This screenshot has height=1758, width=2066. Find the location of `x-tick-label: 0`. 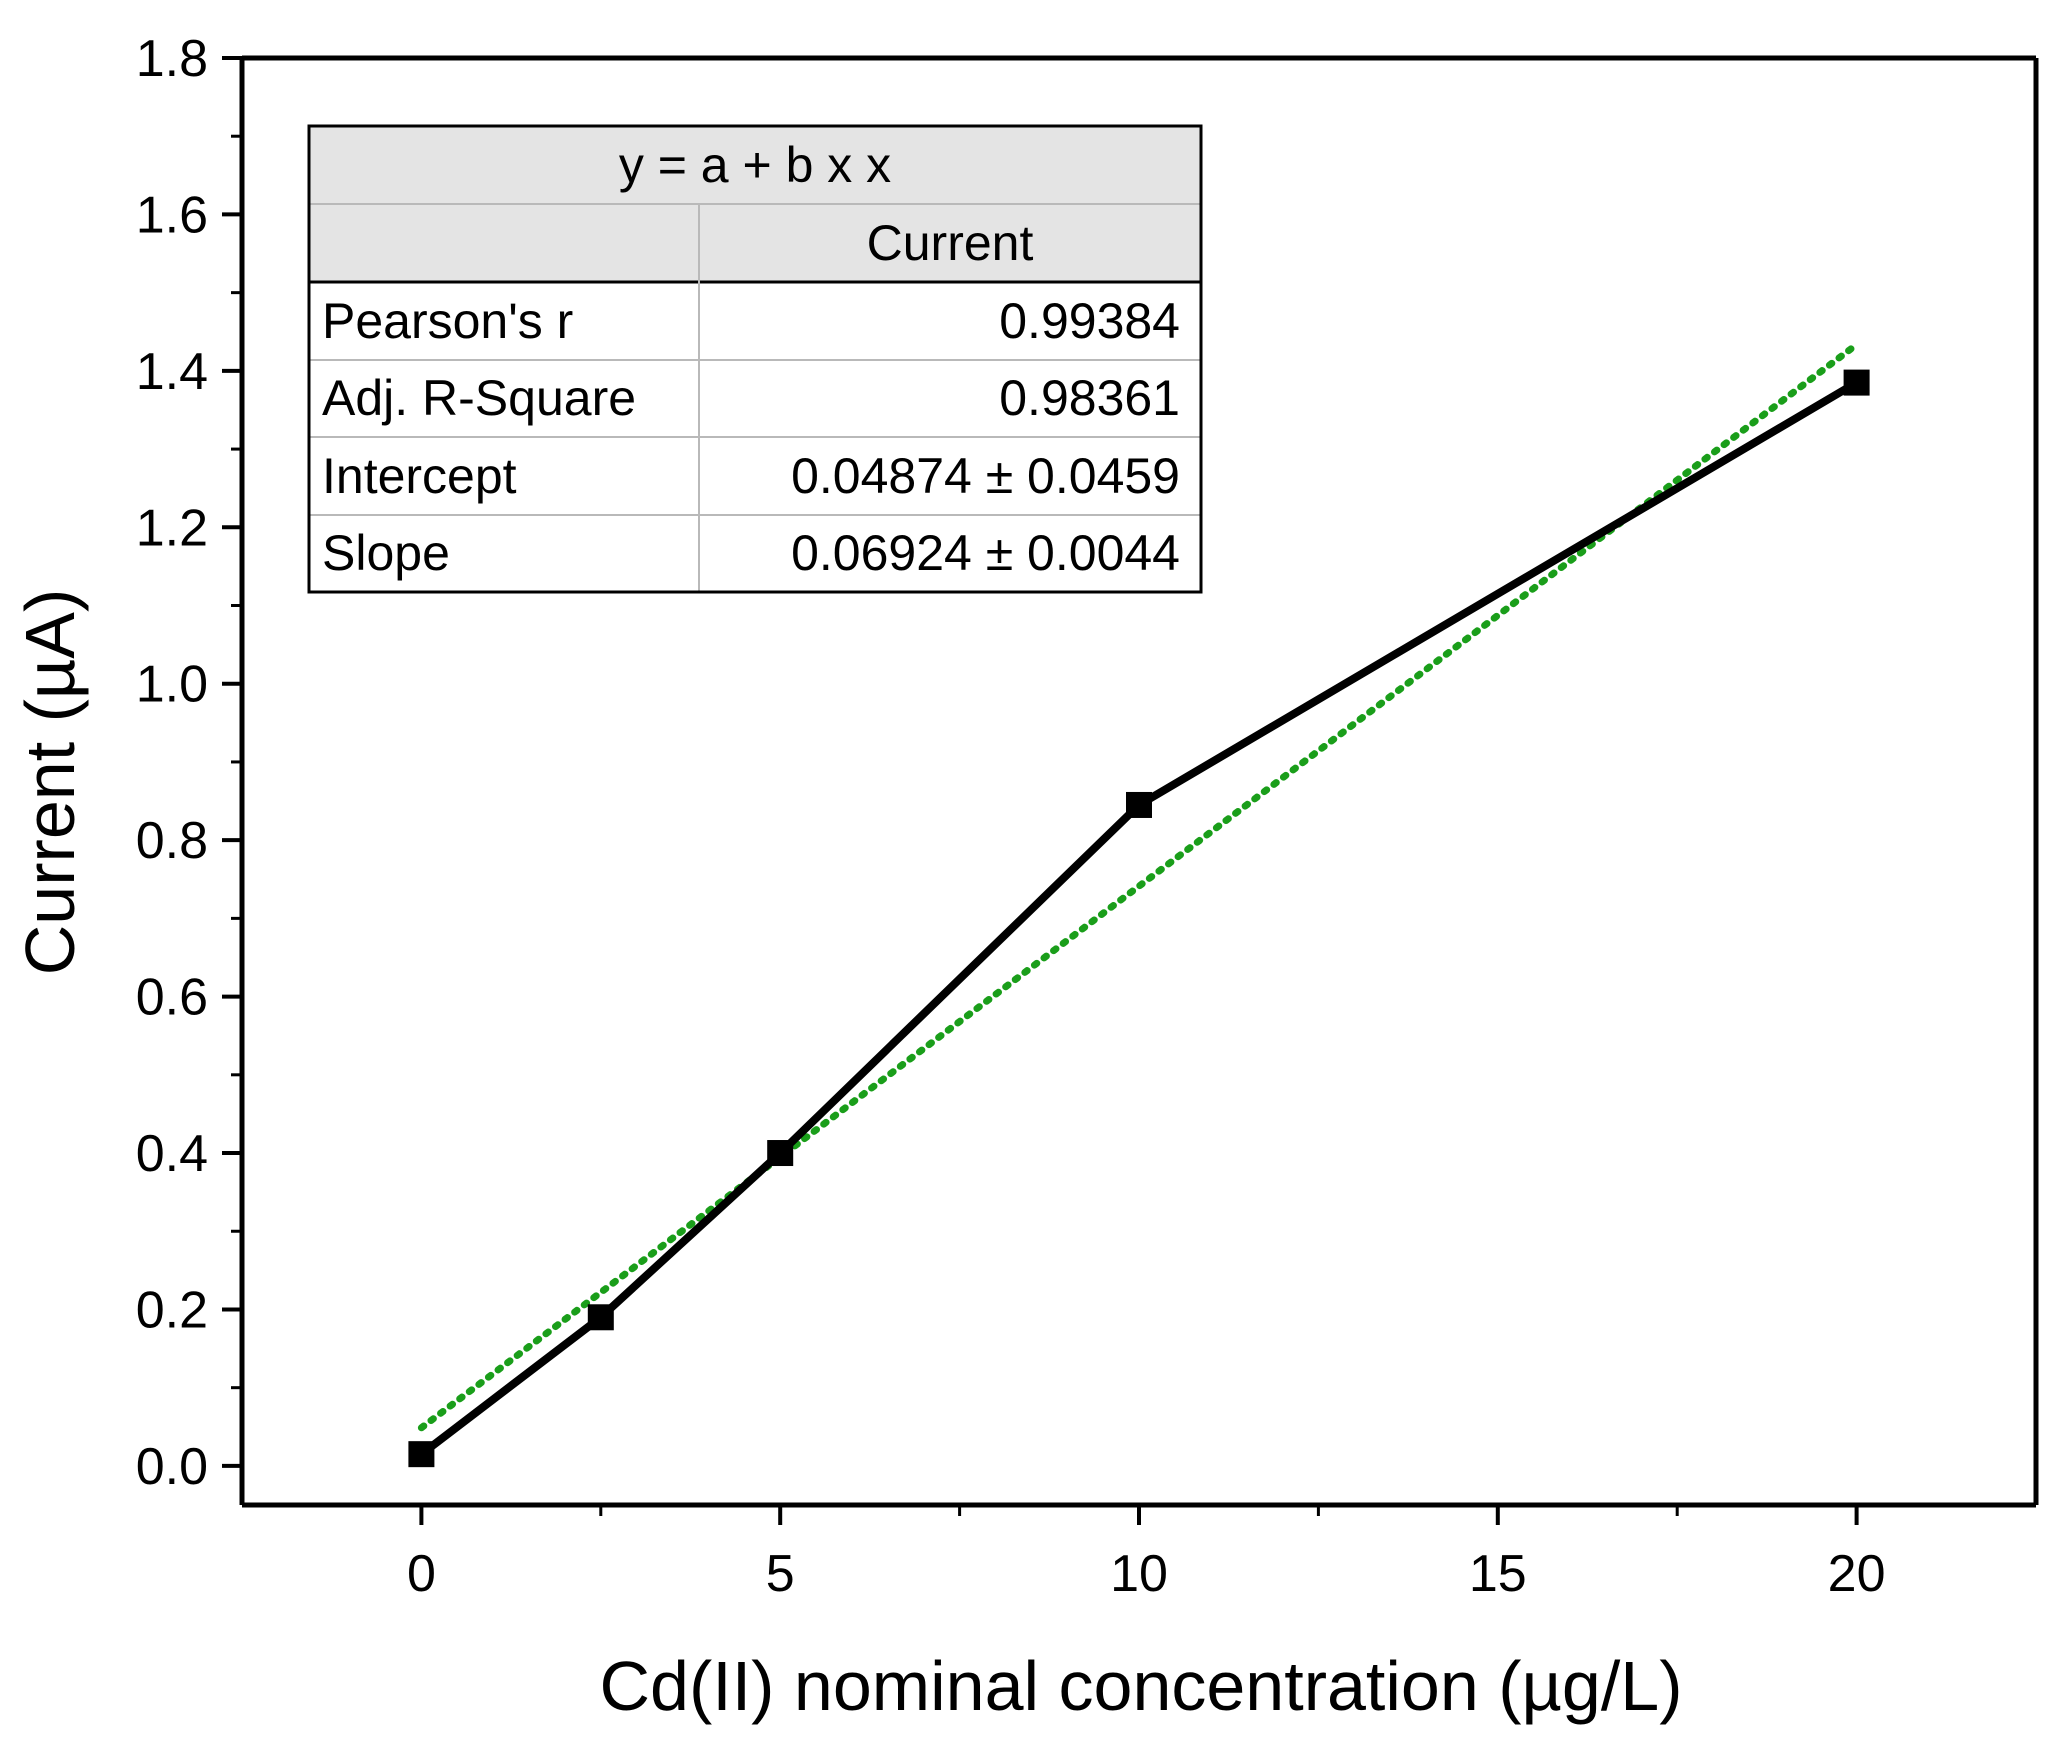

x-tick-label: 0 is located at coordinates (421, 1574).